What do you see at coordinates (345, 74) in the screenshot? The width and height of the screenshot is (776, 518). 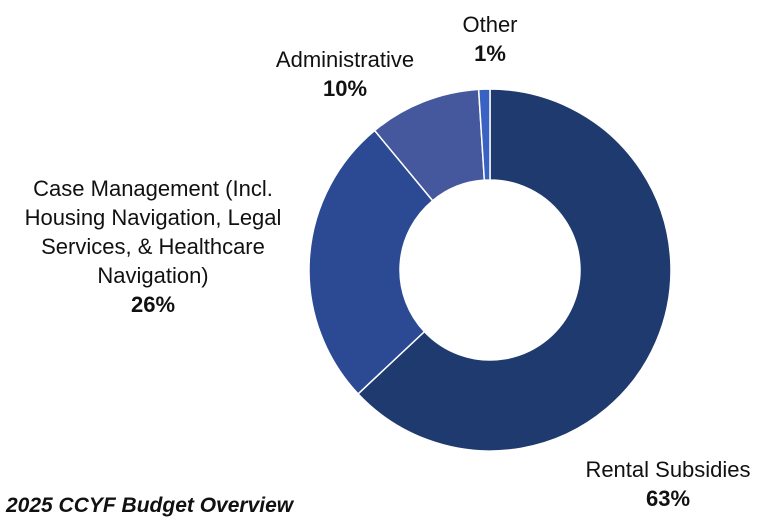 I see `slice-label: Administrative 10%` at bounding box center [345, 74].